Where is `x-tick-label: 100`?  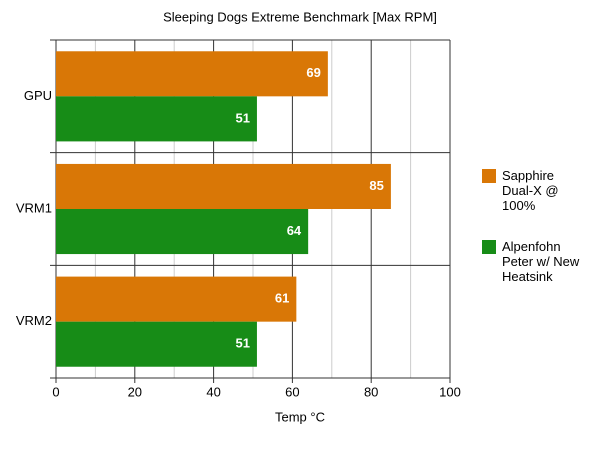 x-tick-label: 100 is located at coordinates (450, 391).